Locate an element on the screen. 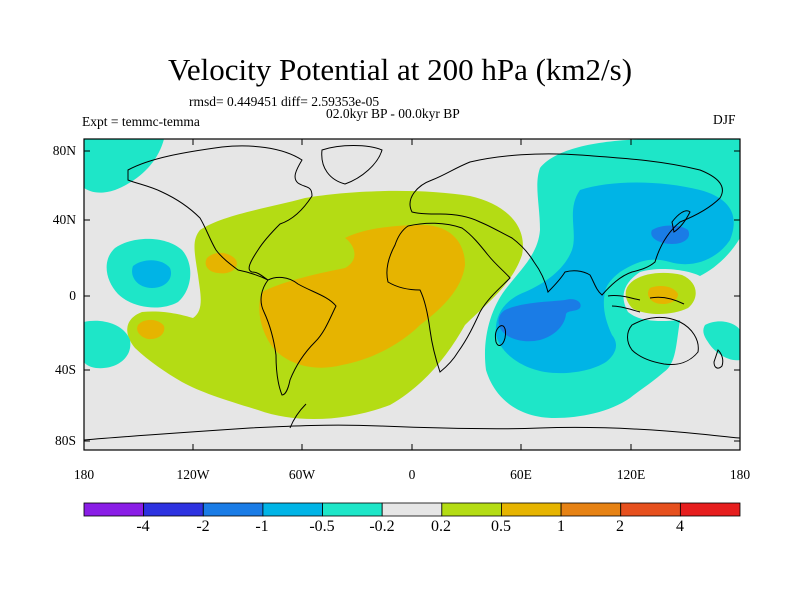 This screenshot has height=600, width=800. colorbar-label: 1 is located at coordinates (561, 526).